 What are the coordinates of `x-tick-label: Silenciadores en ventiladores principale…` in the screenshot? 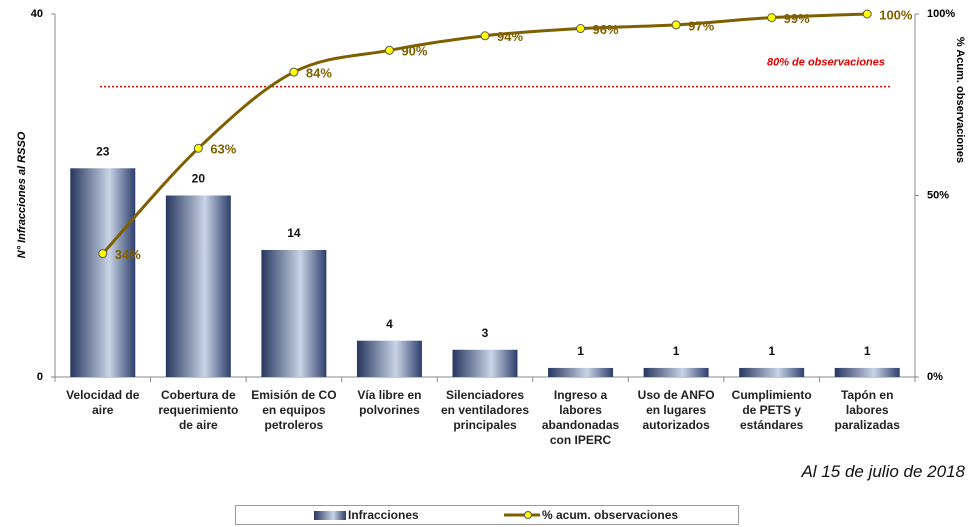 It's located at (485, 410).